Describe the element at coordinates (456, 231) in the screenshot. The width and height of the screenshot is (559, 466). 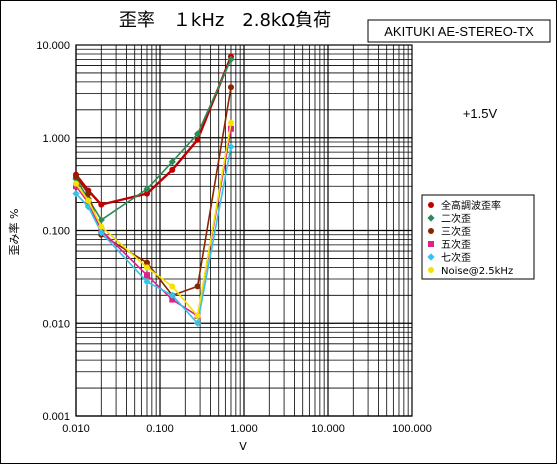
I see `legend-label: 三次歪` at that location.